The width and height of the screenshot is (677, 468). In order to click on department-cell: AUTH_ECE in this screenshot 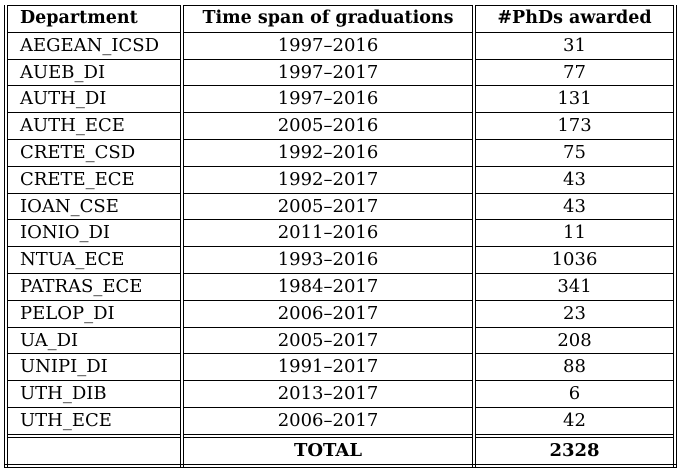, I will do `click(94, 126)`.